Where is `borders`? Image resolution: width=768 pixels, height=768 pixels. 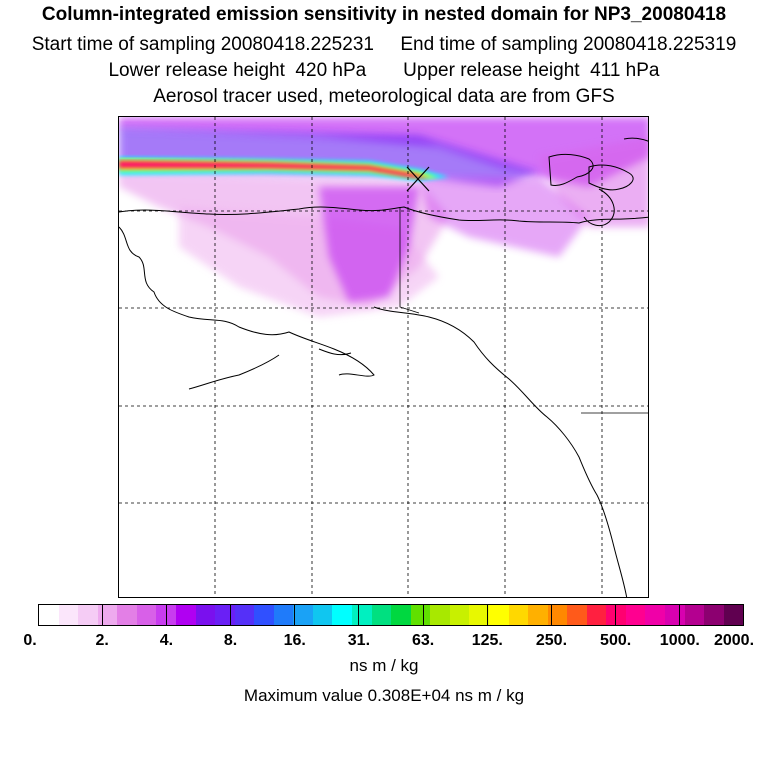
borders is located at coordinates (523, 310).